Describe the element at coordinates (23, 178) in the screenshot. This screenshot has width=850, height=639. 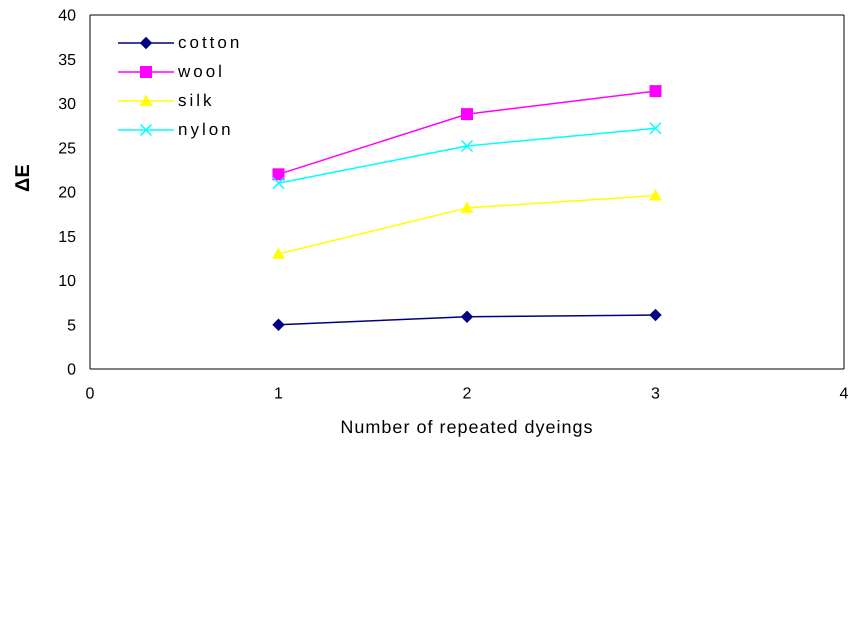
I see `y-axis-title: ΔE` at that location.